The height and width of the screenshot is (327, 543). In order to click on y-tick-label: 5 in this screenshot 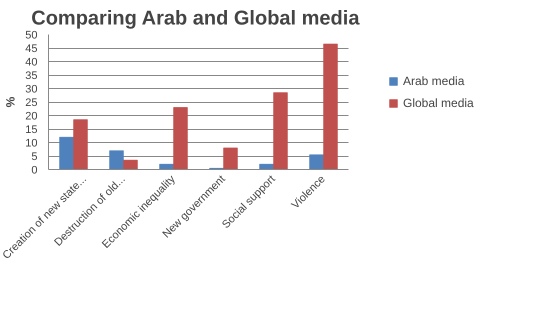, I will do `click(34, 157)`.